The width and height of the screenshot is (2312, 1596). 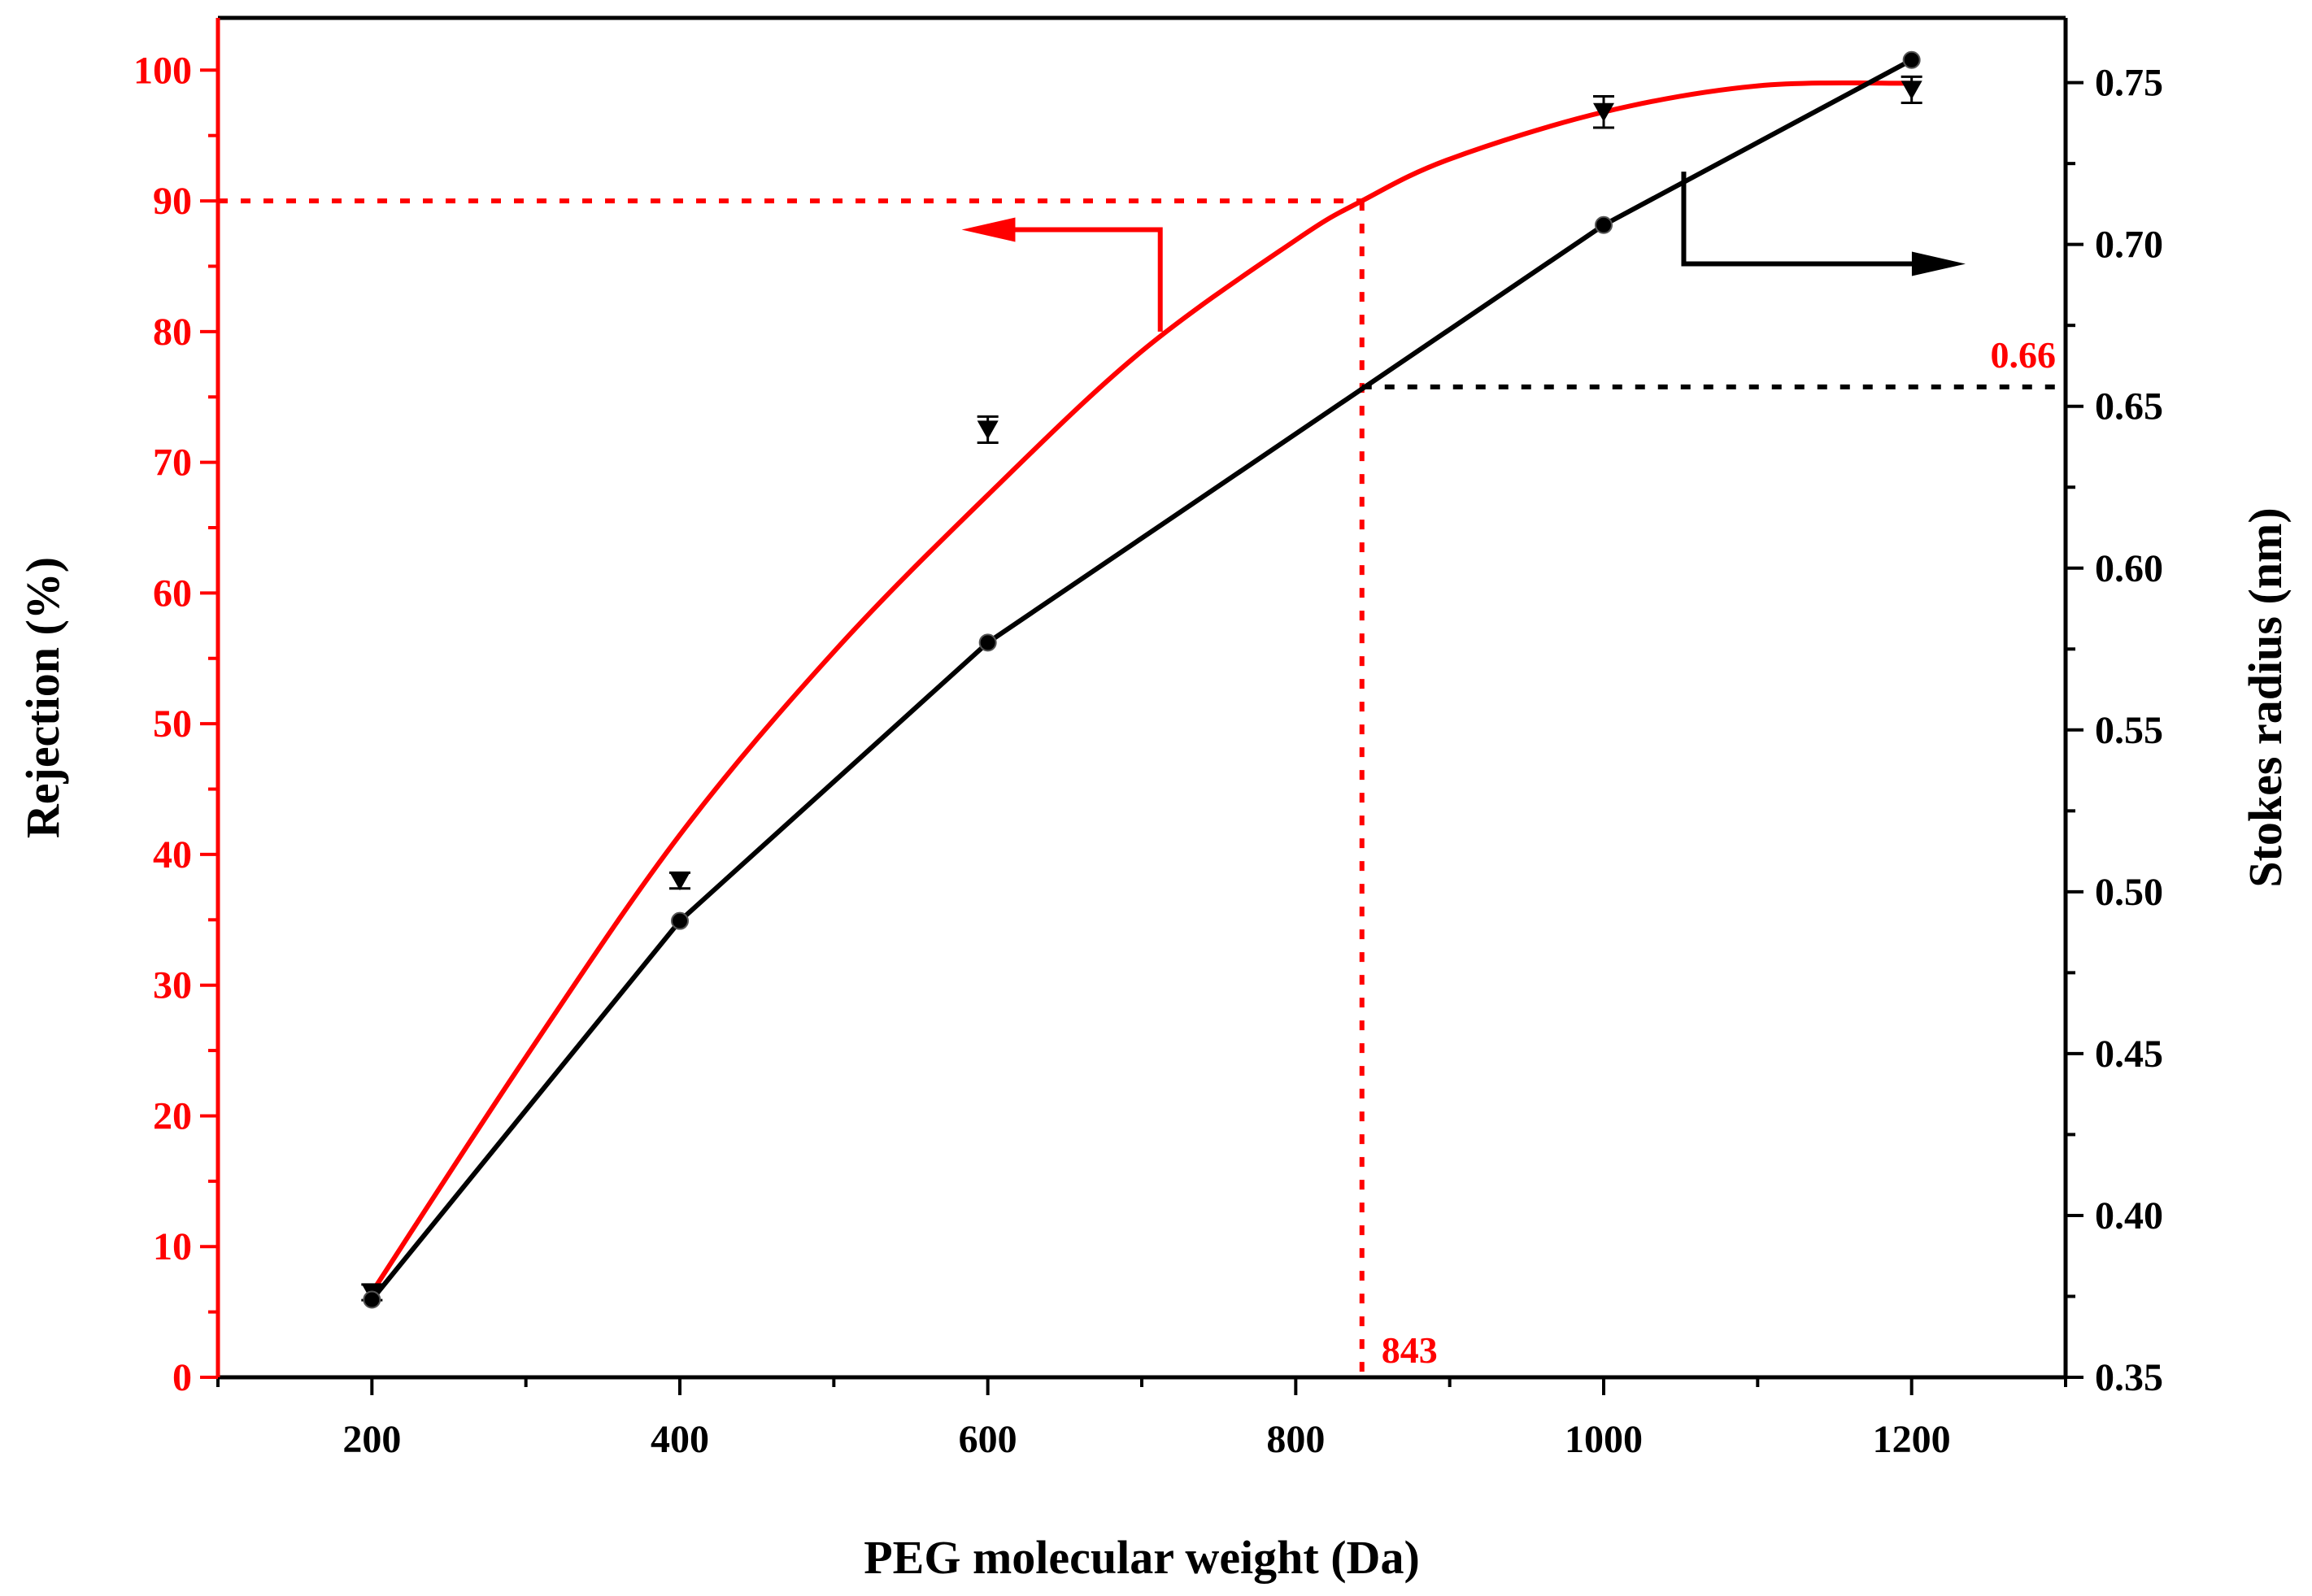 I want to click on x-tick-label: 1000, so click(x=1604, y=1439).